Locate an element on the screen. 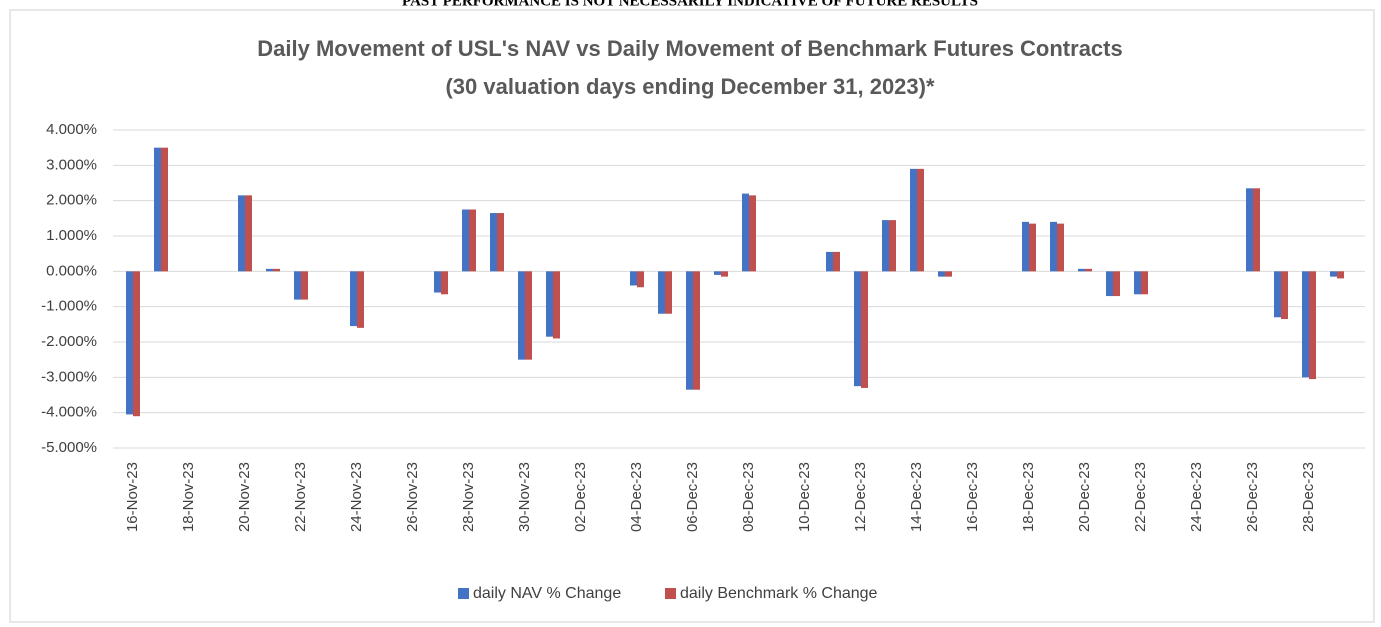 Image resolution: width=1381 pixels, height=627 pixels. x-tick-label: 18-Dec-23 is located at coordinates (1028, 497).